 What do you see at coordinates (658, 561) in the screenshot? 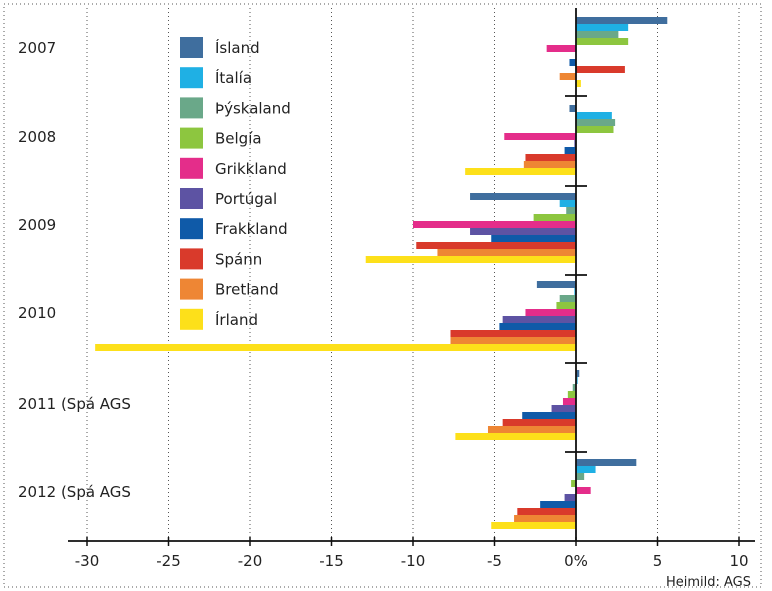
I see `x-tick-label: 5` at bounding box center [658, 561].